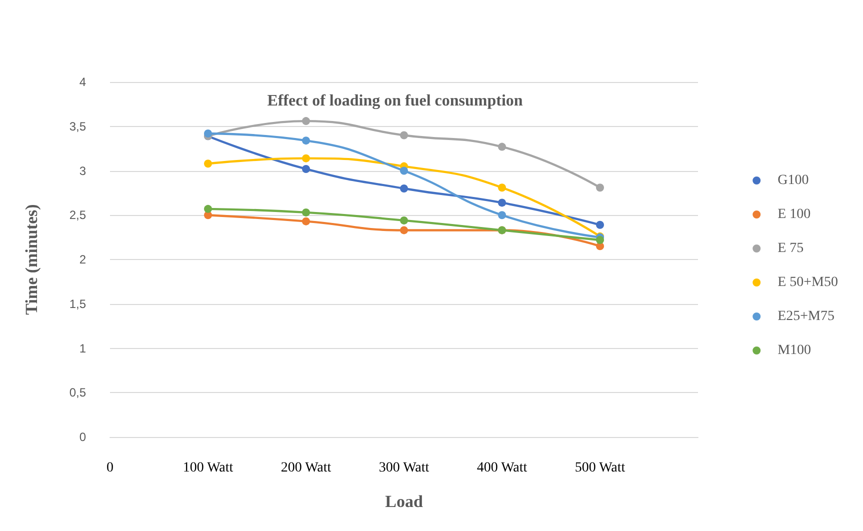  What do you see at coordinates (791, 248) in the screenshot?
I see `legend-label: E 75` at bounding box center [791, 248].